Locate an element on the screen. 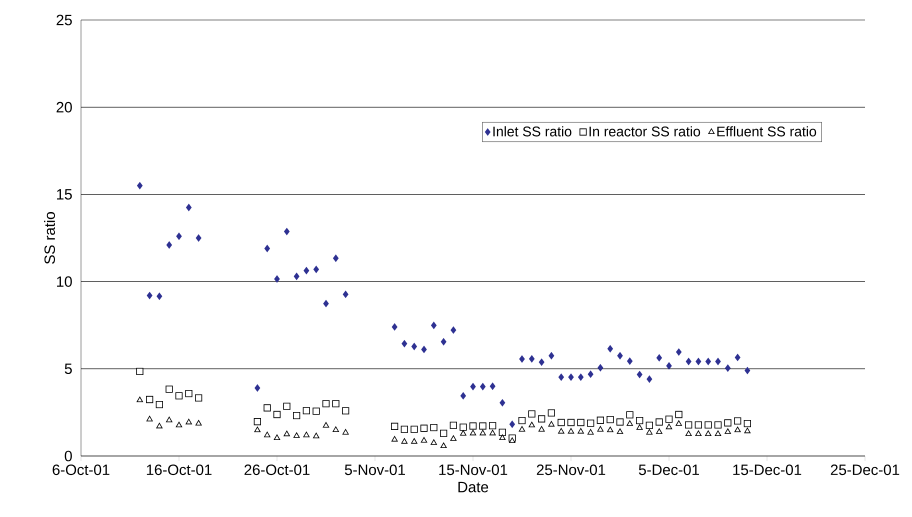 Image resolution: width=912 pixels, height=517 pixels. y-tick-label: 20 is located at coordinates (64, 107).